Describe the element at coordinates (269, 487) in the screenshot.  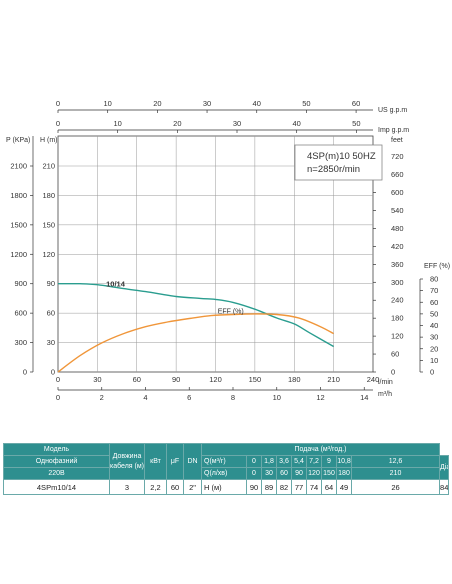
I see `head-value: 89` at that location.